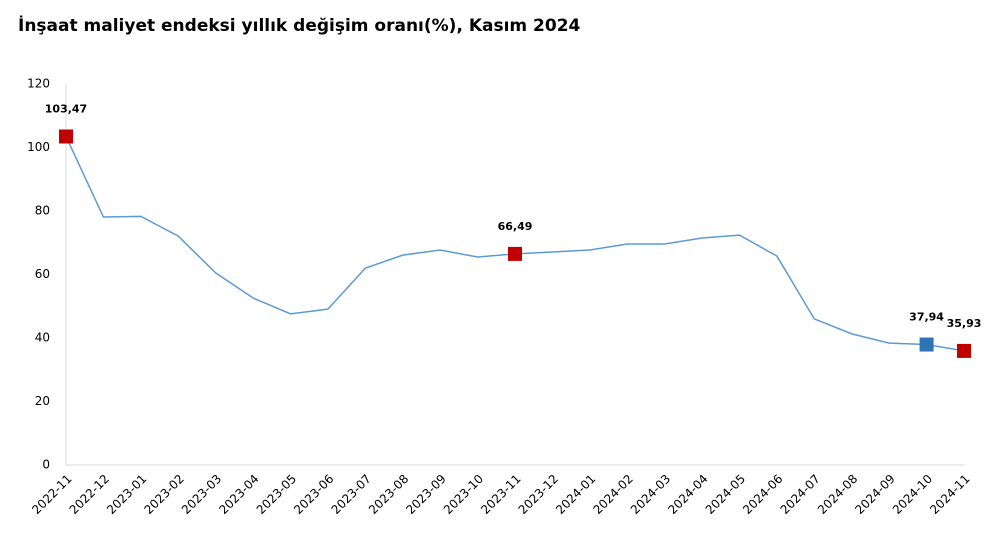 The width and height of the screenshot is (1000, 560). What do you see at coordinates (762, 494) in the screenshot?
I see `x-tick-label: 2024-06` at bounding box center [762, 494].